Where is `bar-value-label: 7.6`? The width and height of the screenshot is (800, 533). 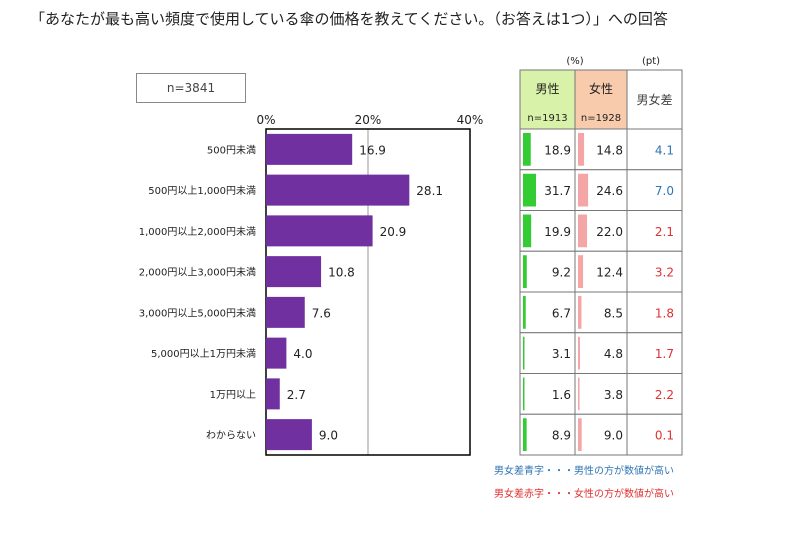
bar-value-label: 7.6 is located at coordinates (321, 313).